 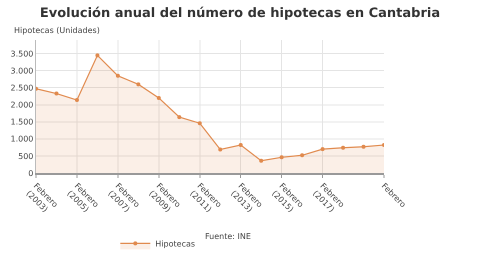 What do you see at coordinates (22, 88) in the screenshot?
I see `y-tick-label: 2.500` at bounding box center [22, 88].